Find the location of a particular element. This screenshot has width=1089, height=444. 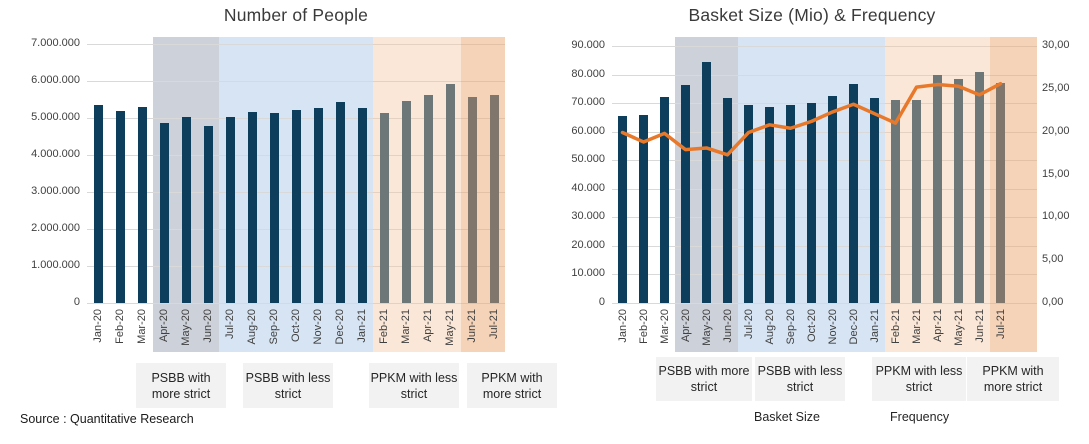

x-tick-label: Jul-20 is located at coordinates (748, 324).